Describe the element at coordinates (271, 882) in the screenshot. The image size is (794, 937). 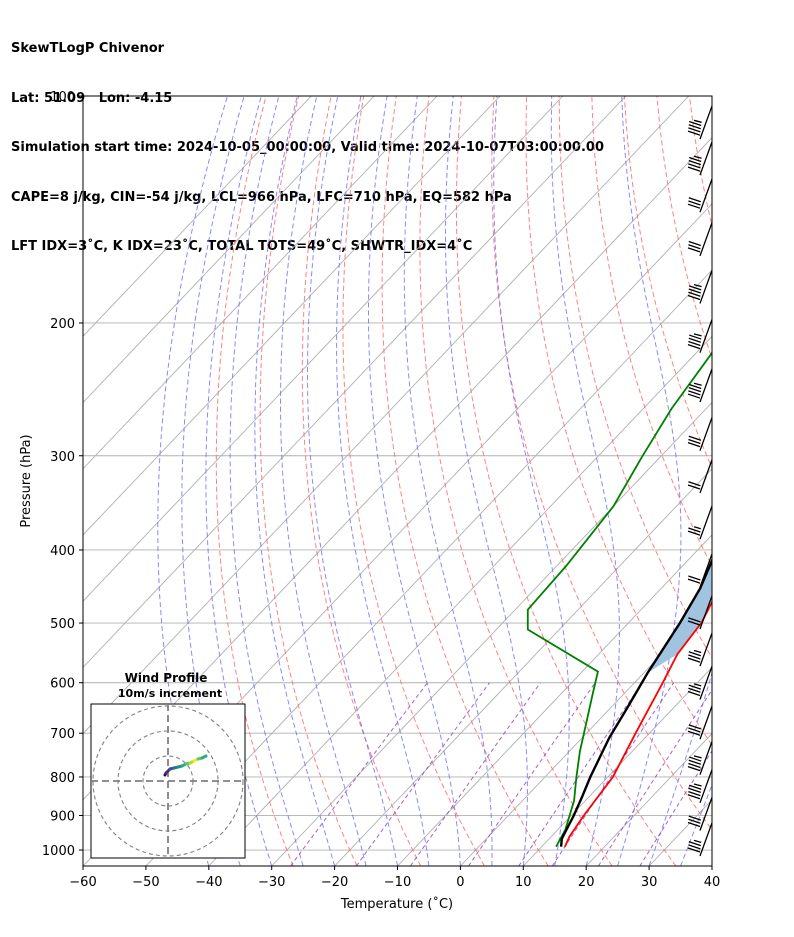
I see `x-tick-label: −30` at that location.